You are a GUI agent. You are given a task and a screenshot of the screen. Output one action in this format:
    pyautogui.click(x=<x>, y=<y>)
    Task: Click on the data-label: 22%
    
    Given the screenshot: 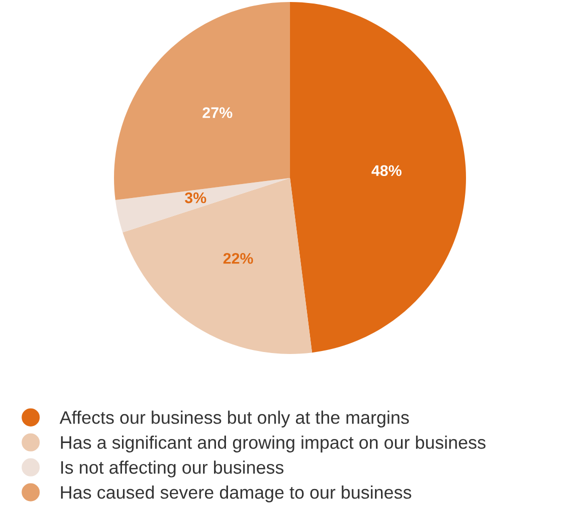 What is the action you would take?
    pyautogui.click(x=238, y=258)
    